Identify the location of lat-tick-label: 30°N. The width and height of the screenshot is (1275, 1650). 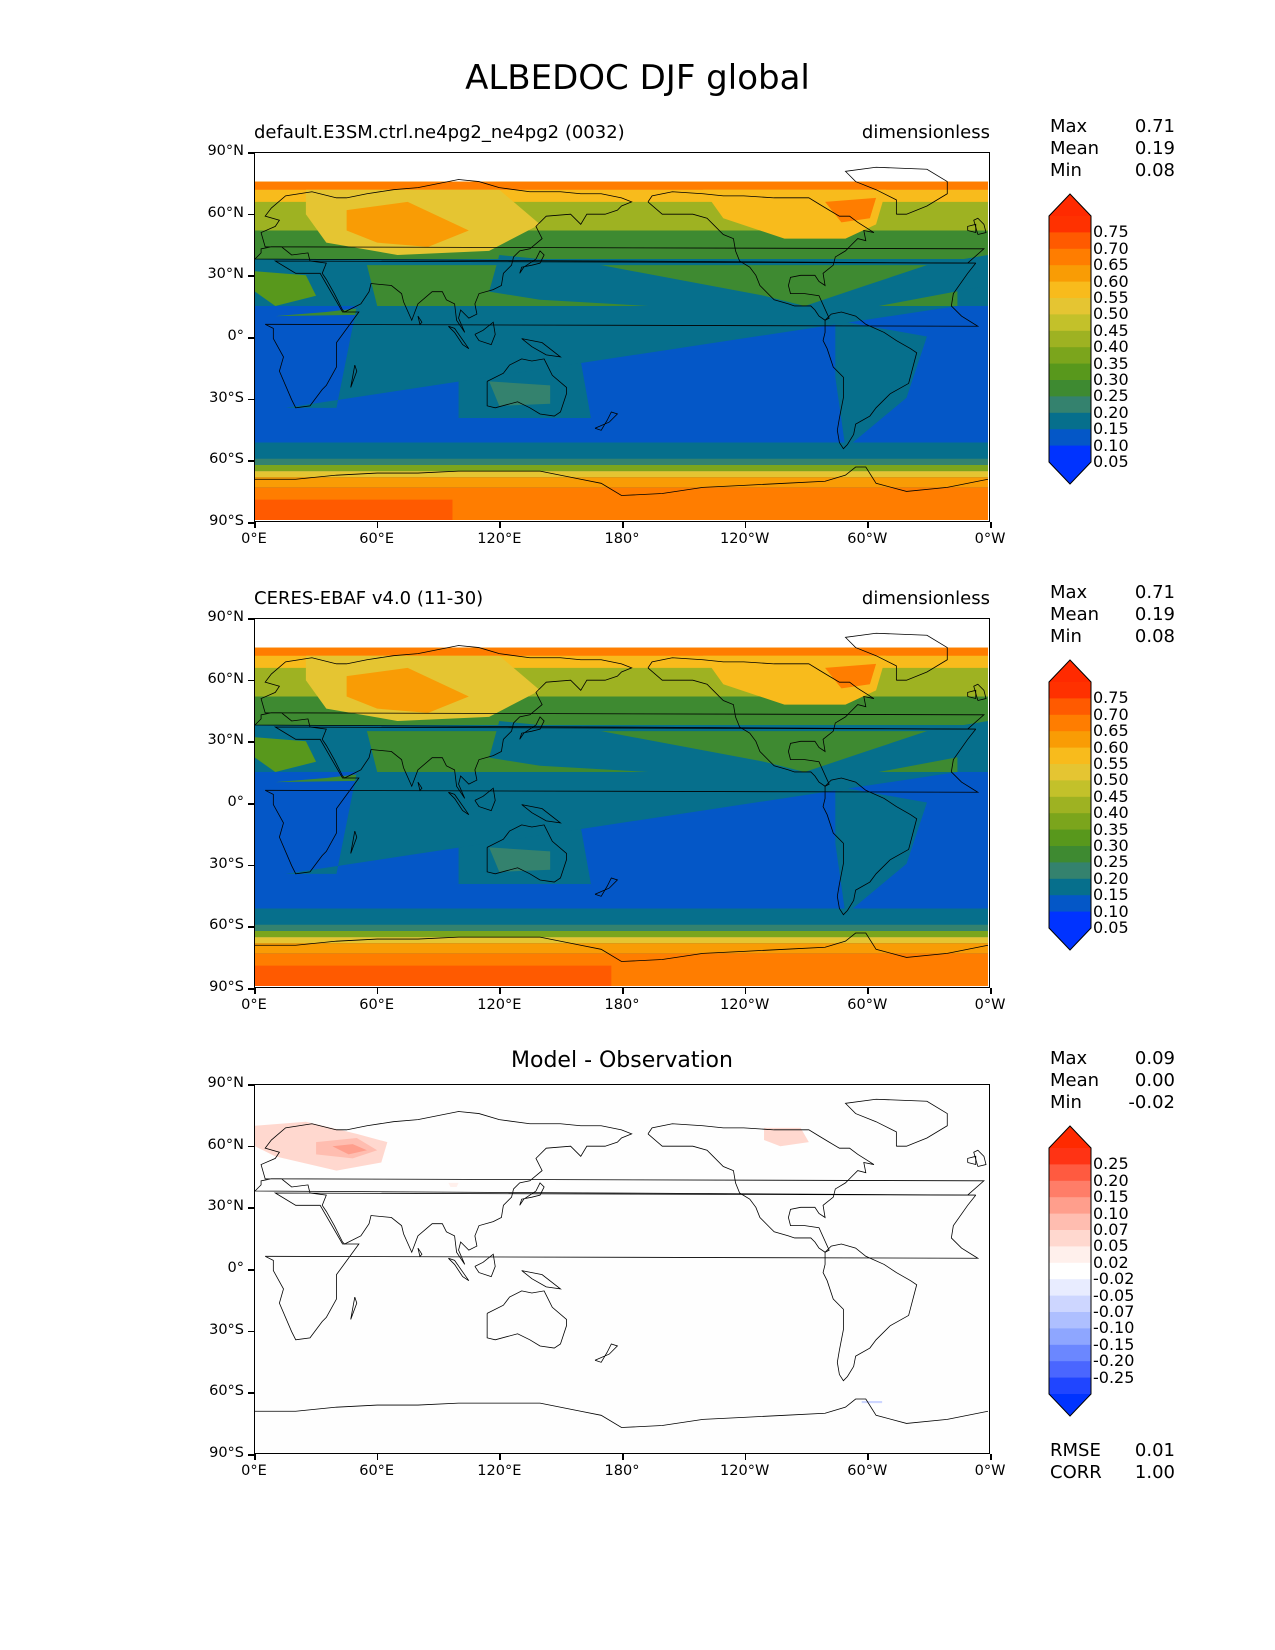
(225, 1206).